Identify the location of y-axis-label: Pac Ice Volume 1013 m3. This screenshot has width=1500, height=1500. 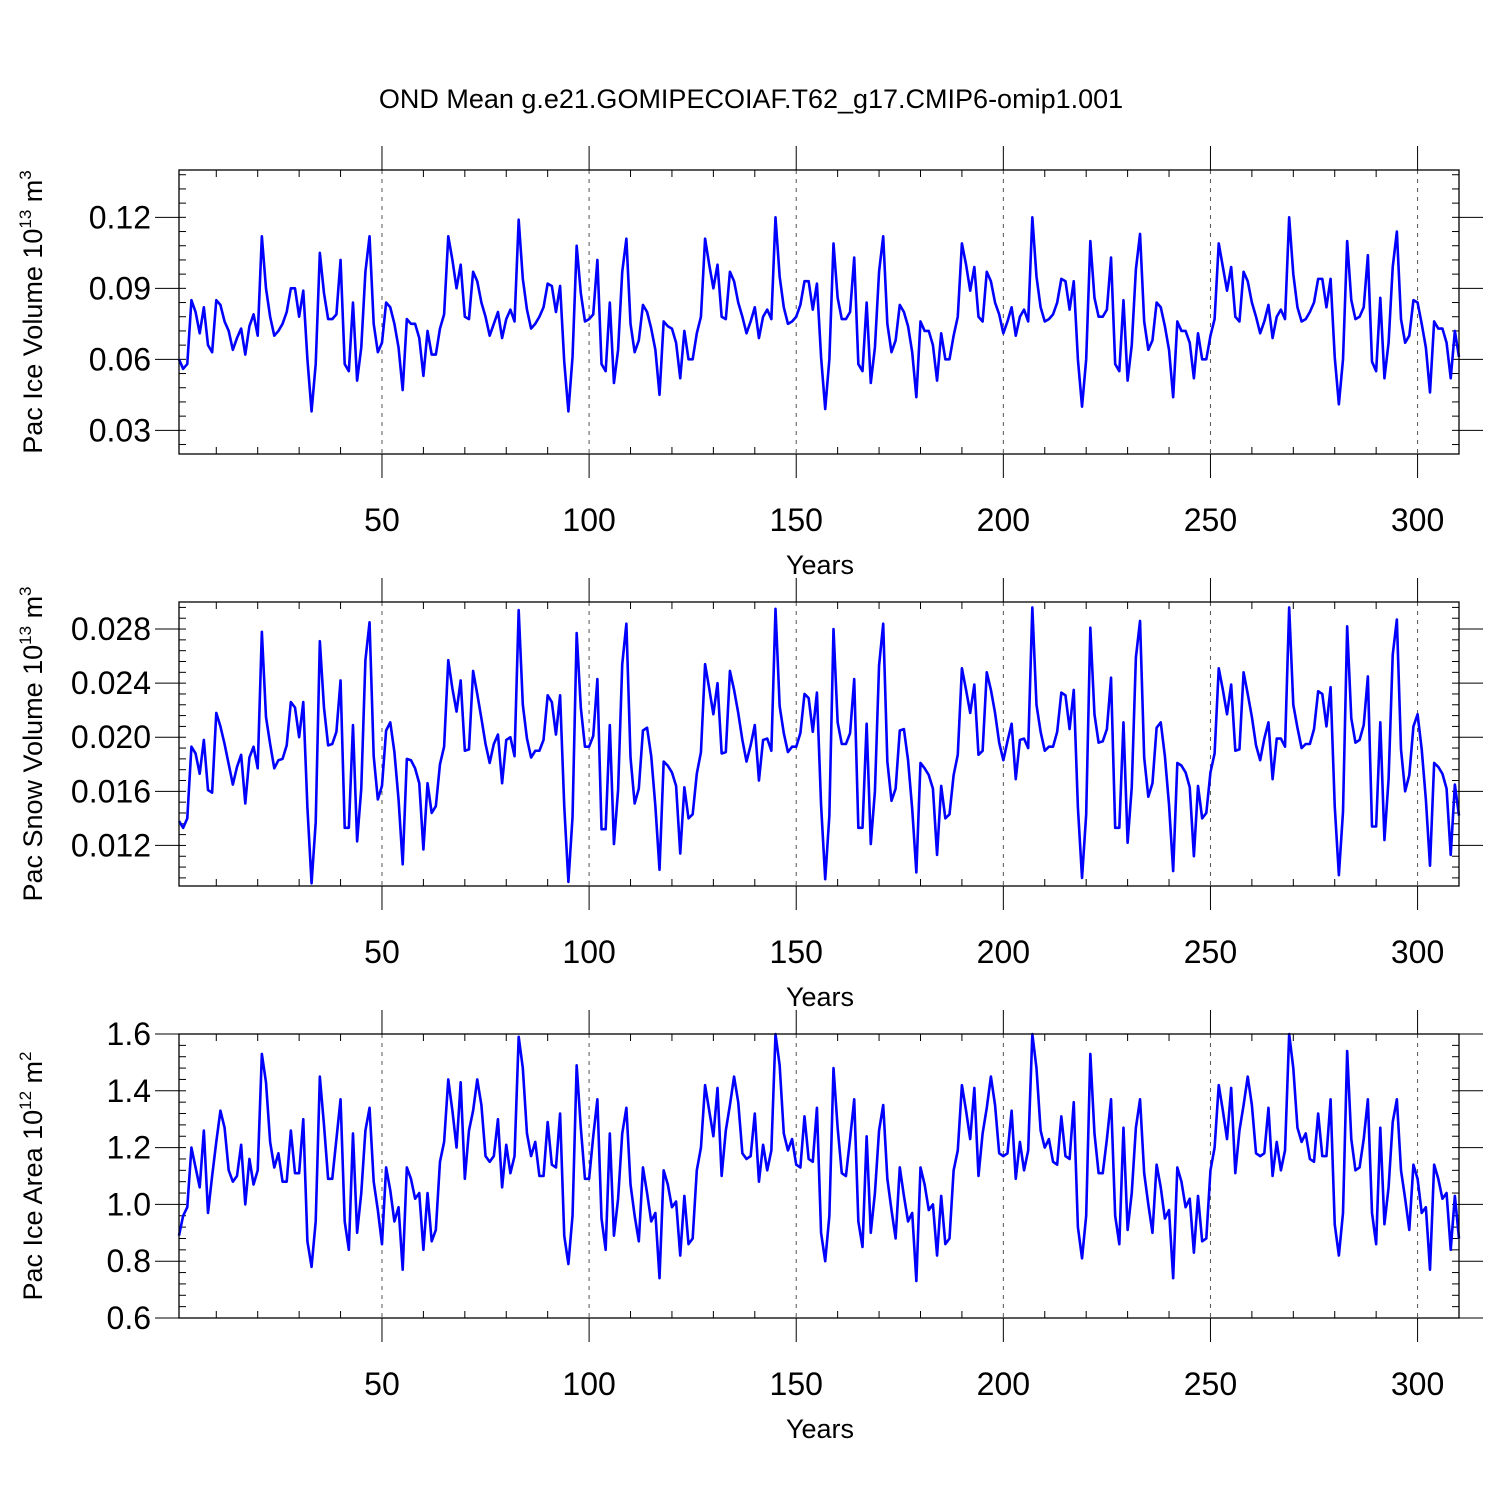
(32, 312).